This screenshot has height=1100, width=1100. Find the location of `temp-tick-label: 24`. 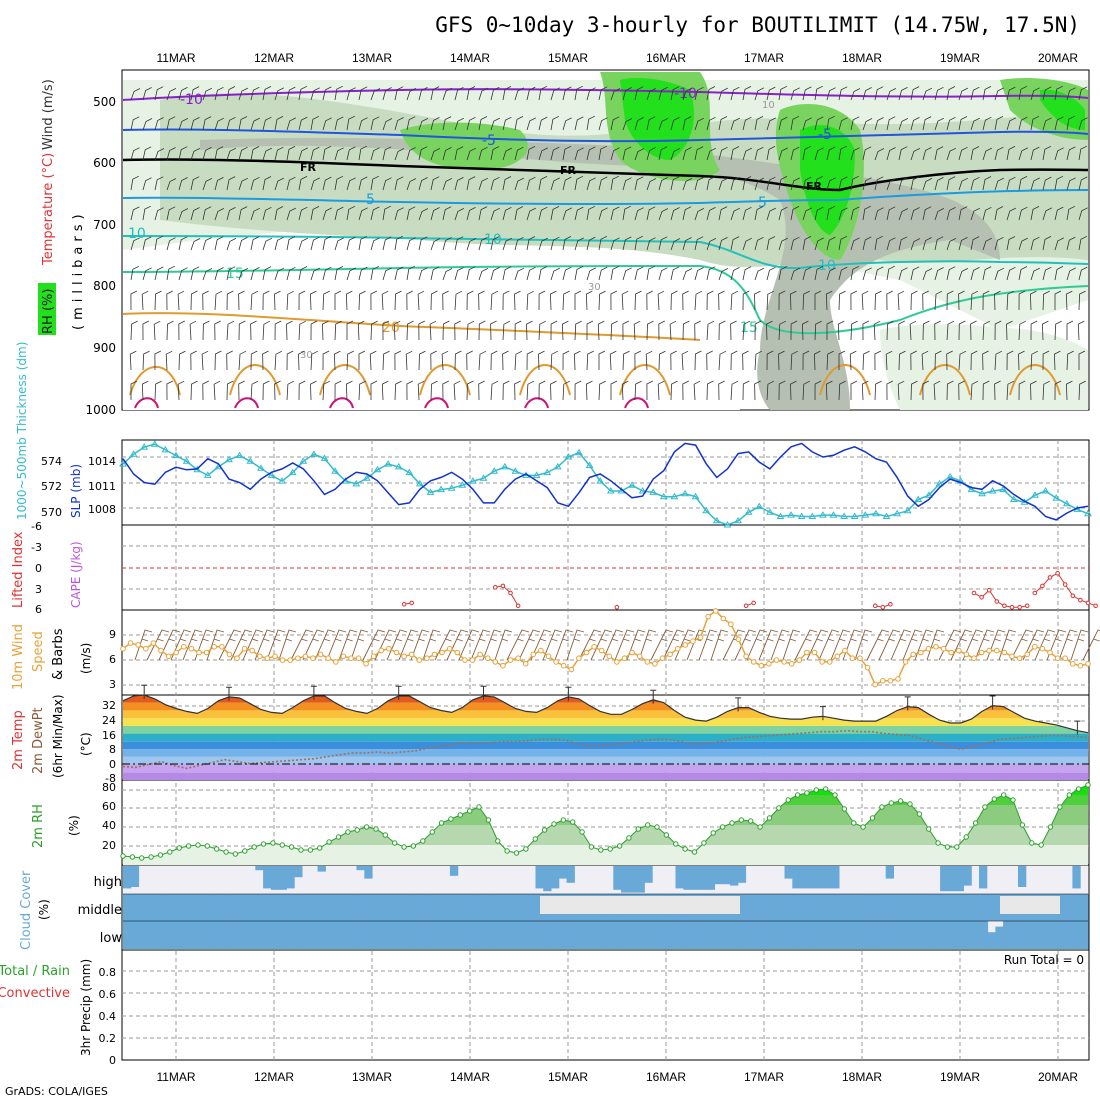

temp-tick-label: 24 is located at coordinates (109, 720).